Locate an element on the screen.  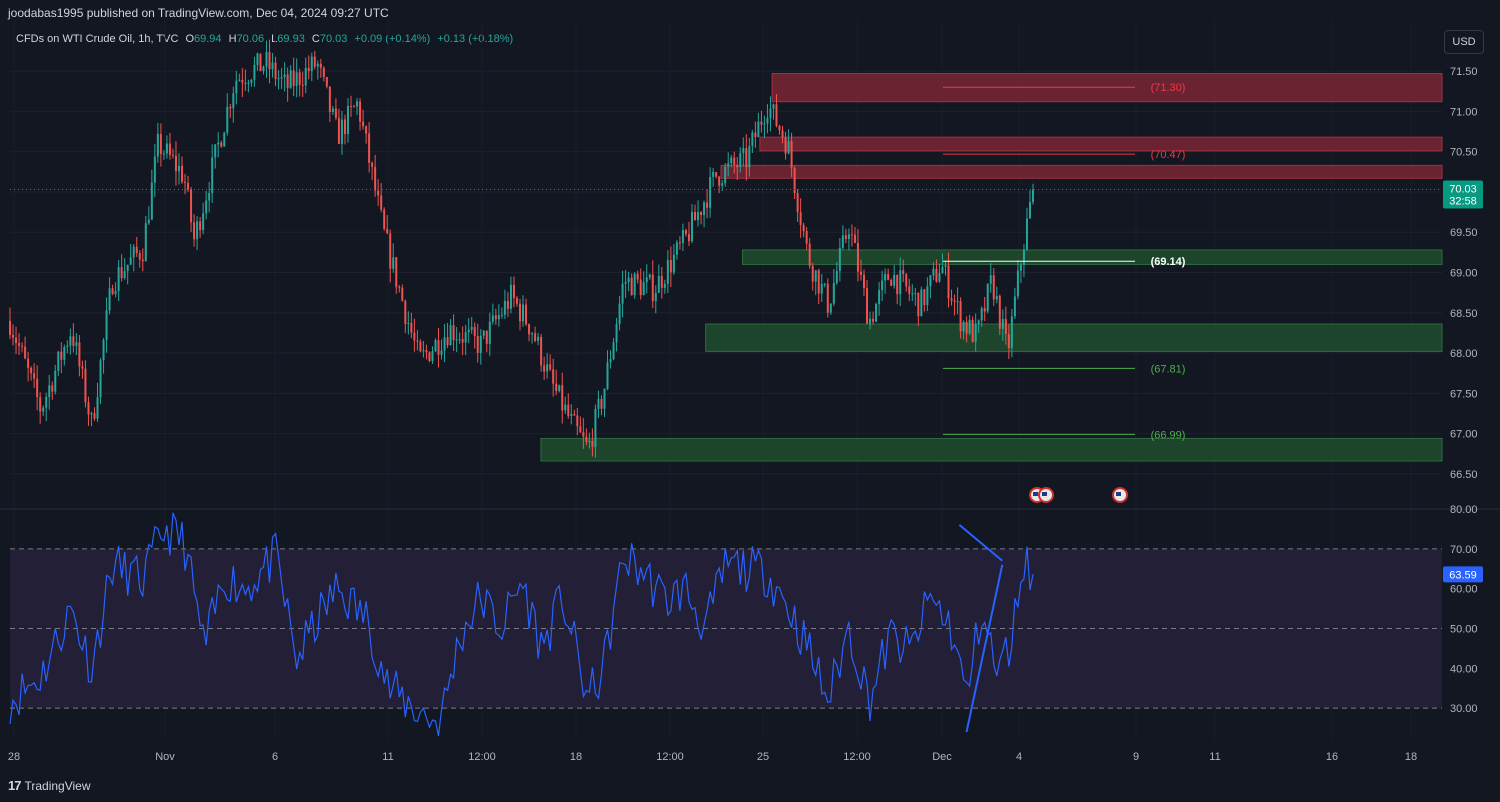
price-tick-label: 71.50 is located at coordinates (1464, 72).